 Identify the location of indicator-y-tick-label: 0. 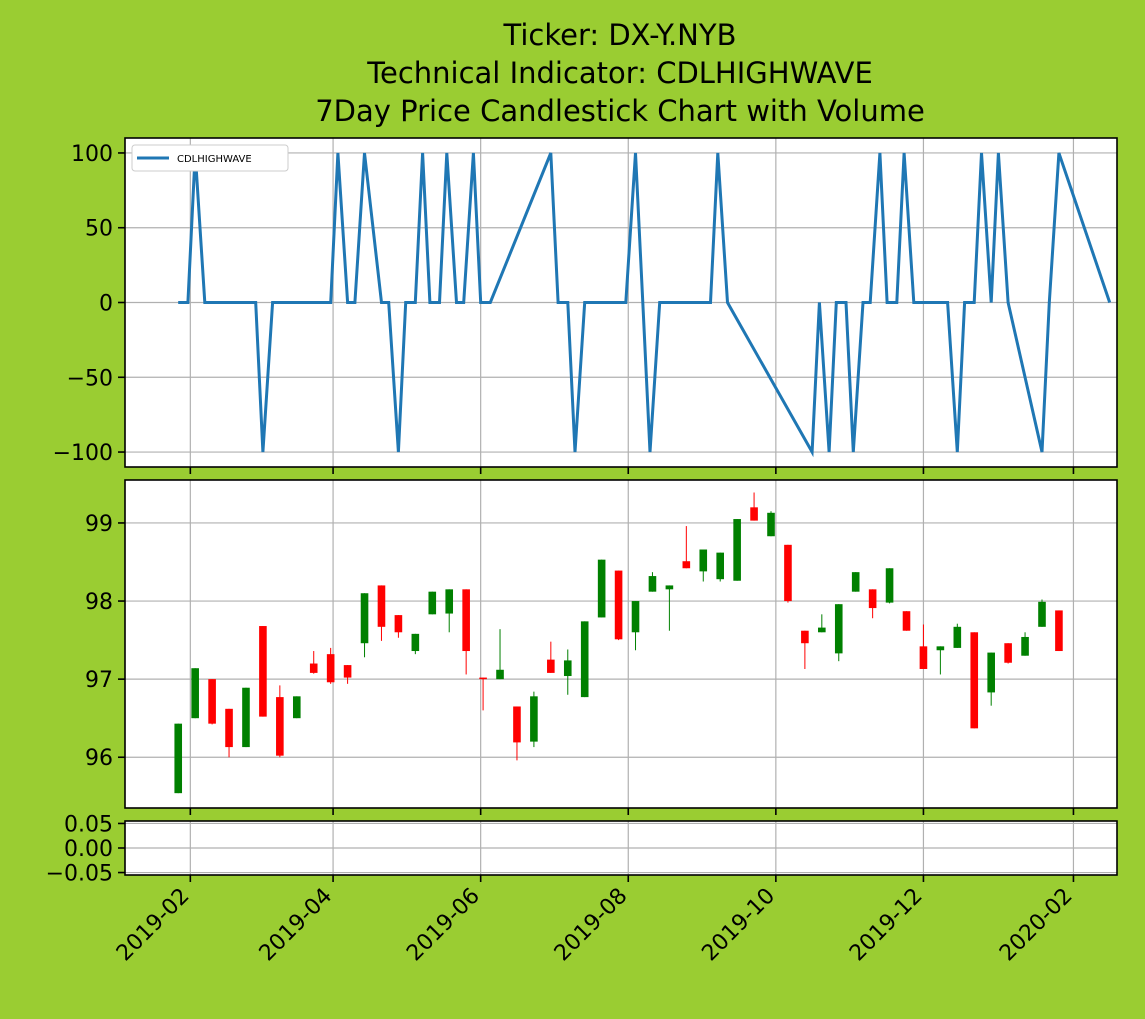
(106, 304).